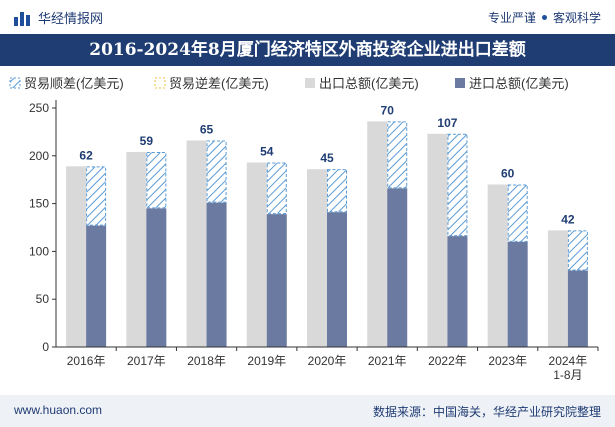  Describe the element at coordinates (39, 204) in the screenshot. I see `y-tick-label: 150` at that location.